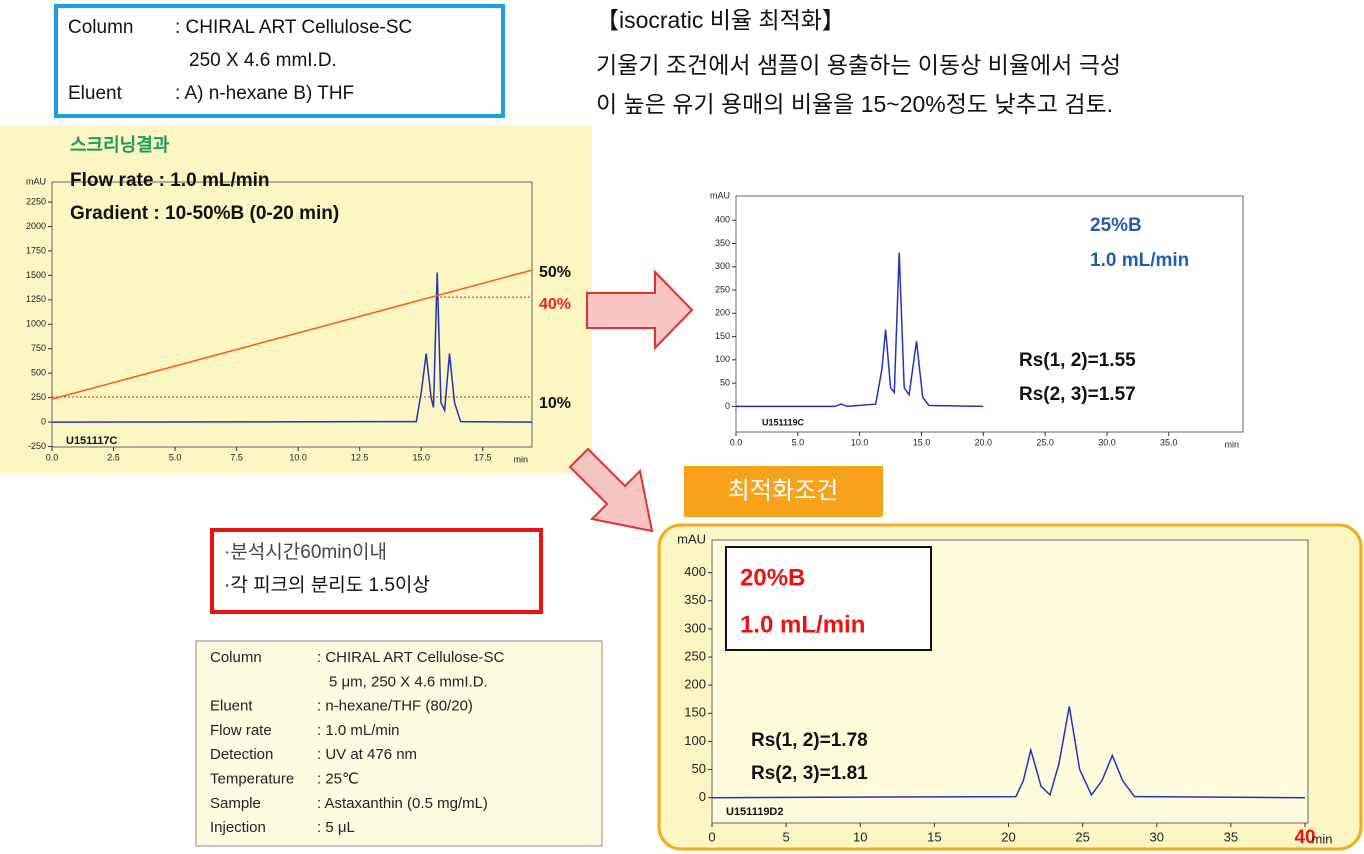 The height and width of the screenshot is (854, 1364). I want to click on x-tick-label: 40, so click(1304, 837).